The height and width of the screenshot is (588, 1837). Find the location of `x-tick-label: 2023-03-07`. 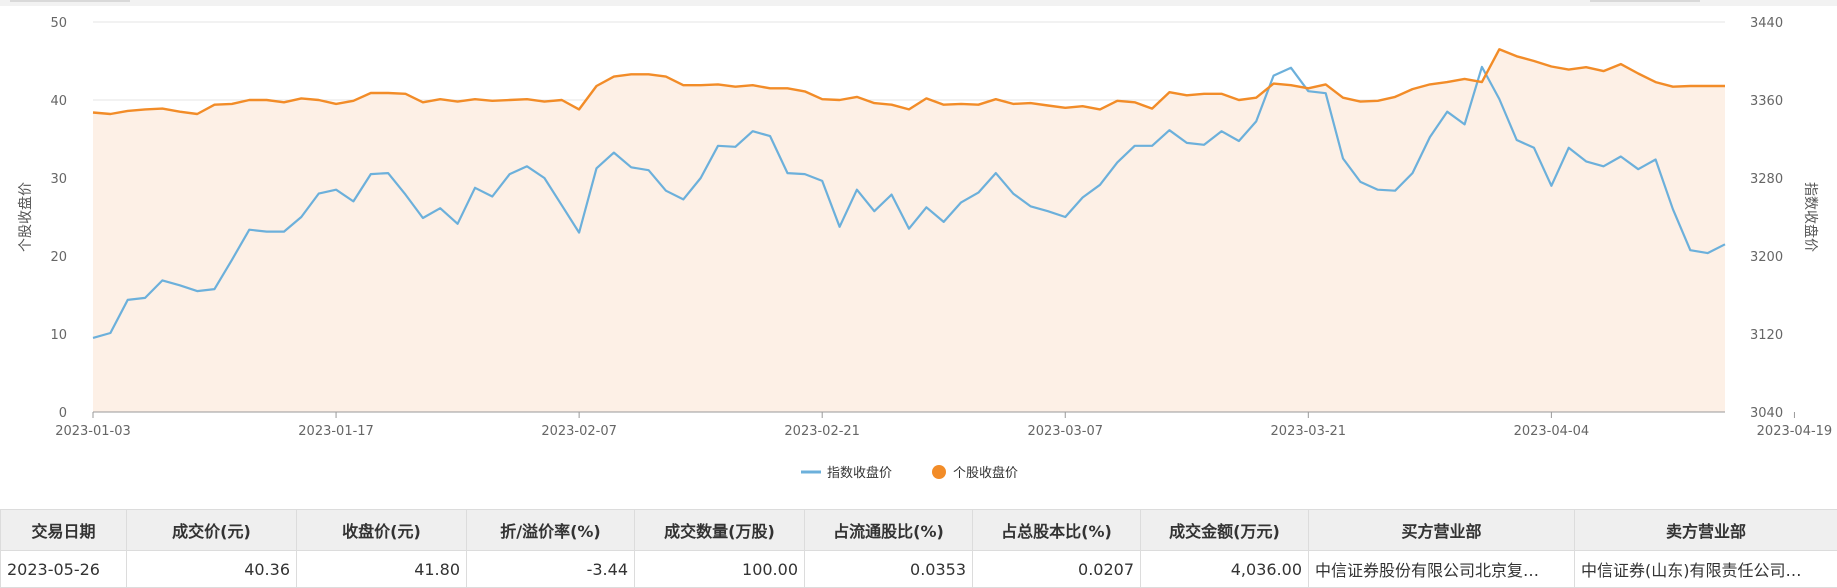

x-tick-label: 2023-03-07 is located at coordinates (1065, 431).